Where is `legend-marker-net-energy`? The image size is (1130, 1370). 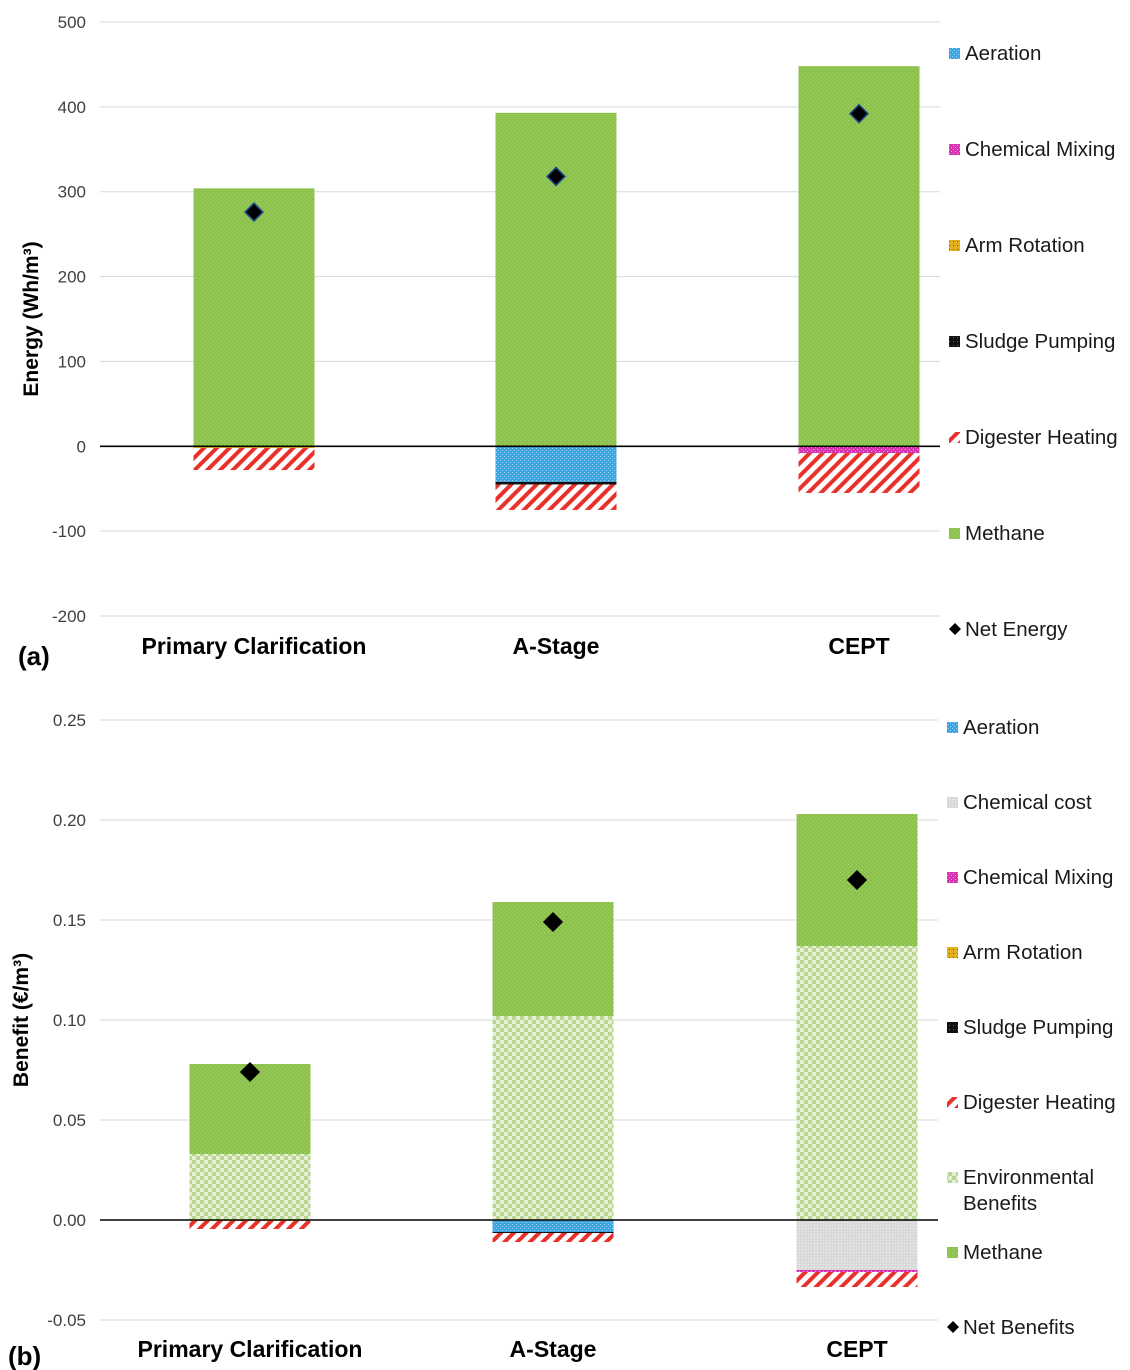
legend-marker-net-energy is located at coordinates (955, 629).